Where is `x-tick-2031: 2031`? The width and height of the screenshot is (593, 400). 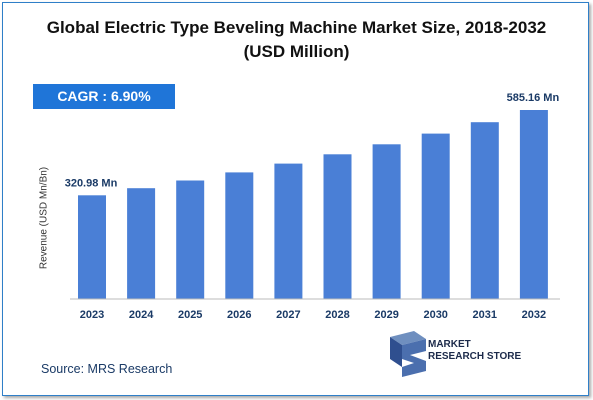
x-tick-2031: 2031 is located at coordinates (485, 315).